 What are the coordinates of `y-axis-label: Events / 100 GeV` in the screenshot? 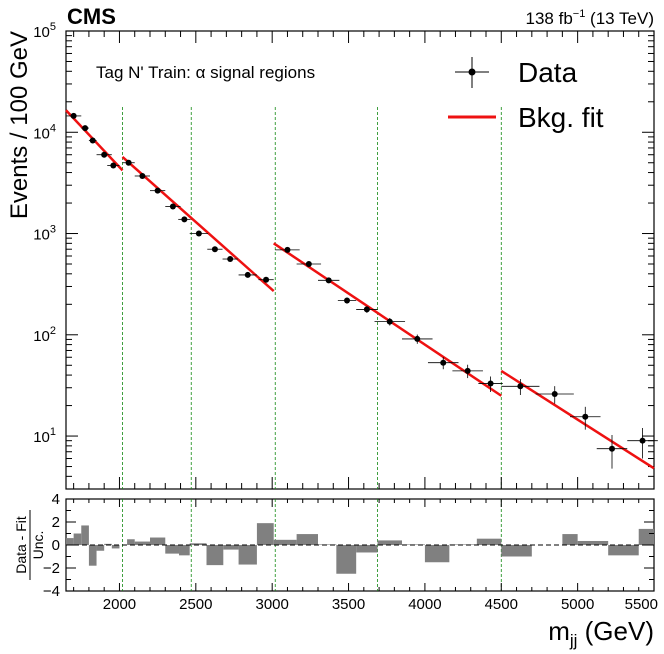 It's located at (19, 125).